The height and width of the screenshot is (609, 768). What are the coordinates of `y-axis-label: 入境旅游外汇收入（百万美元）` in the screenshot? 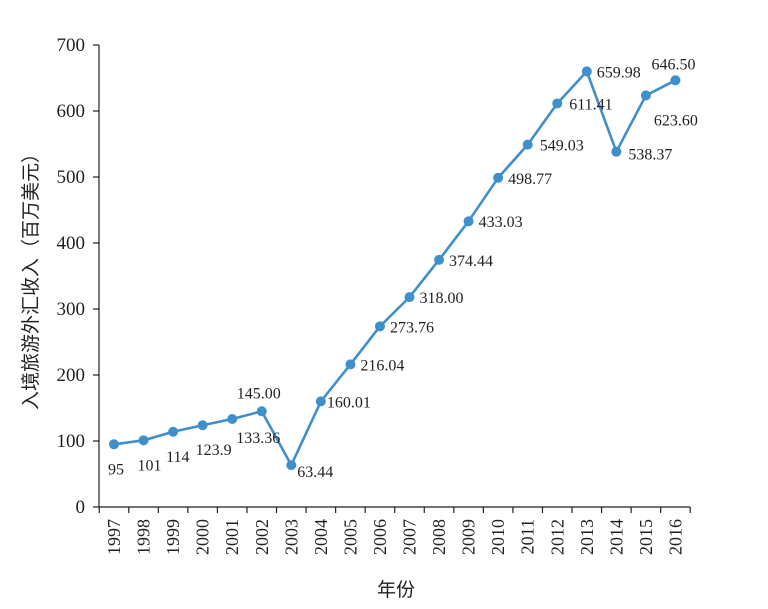 It's located at (31, 277).